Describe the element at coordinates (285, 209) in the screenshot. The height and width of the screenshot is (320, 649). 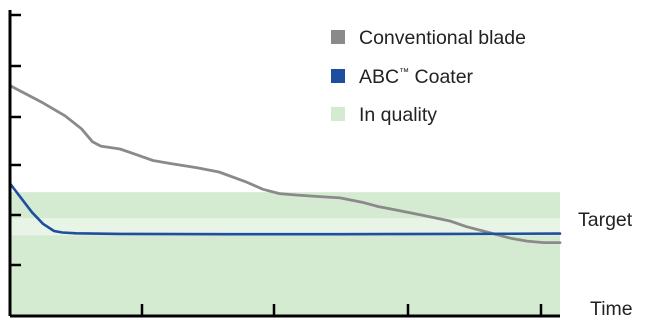
I see `series-line-abc-coater` at that location.